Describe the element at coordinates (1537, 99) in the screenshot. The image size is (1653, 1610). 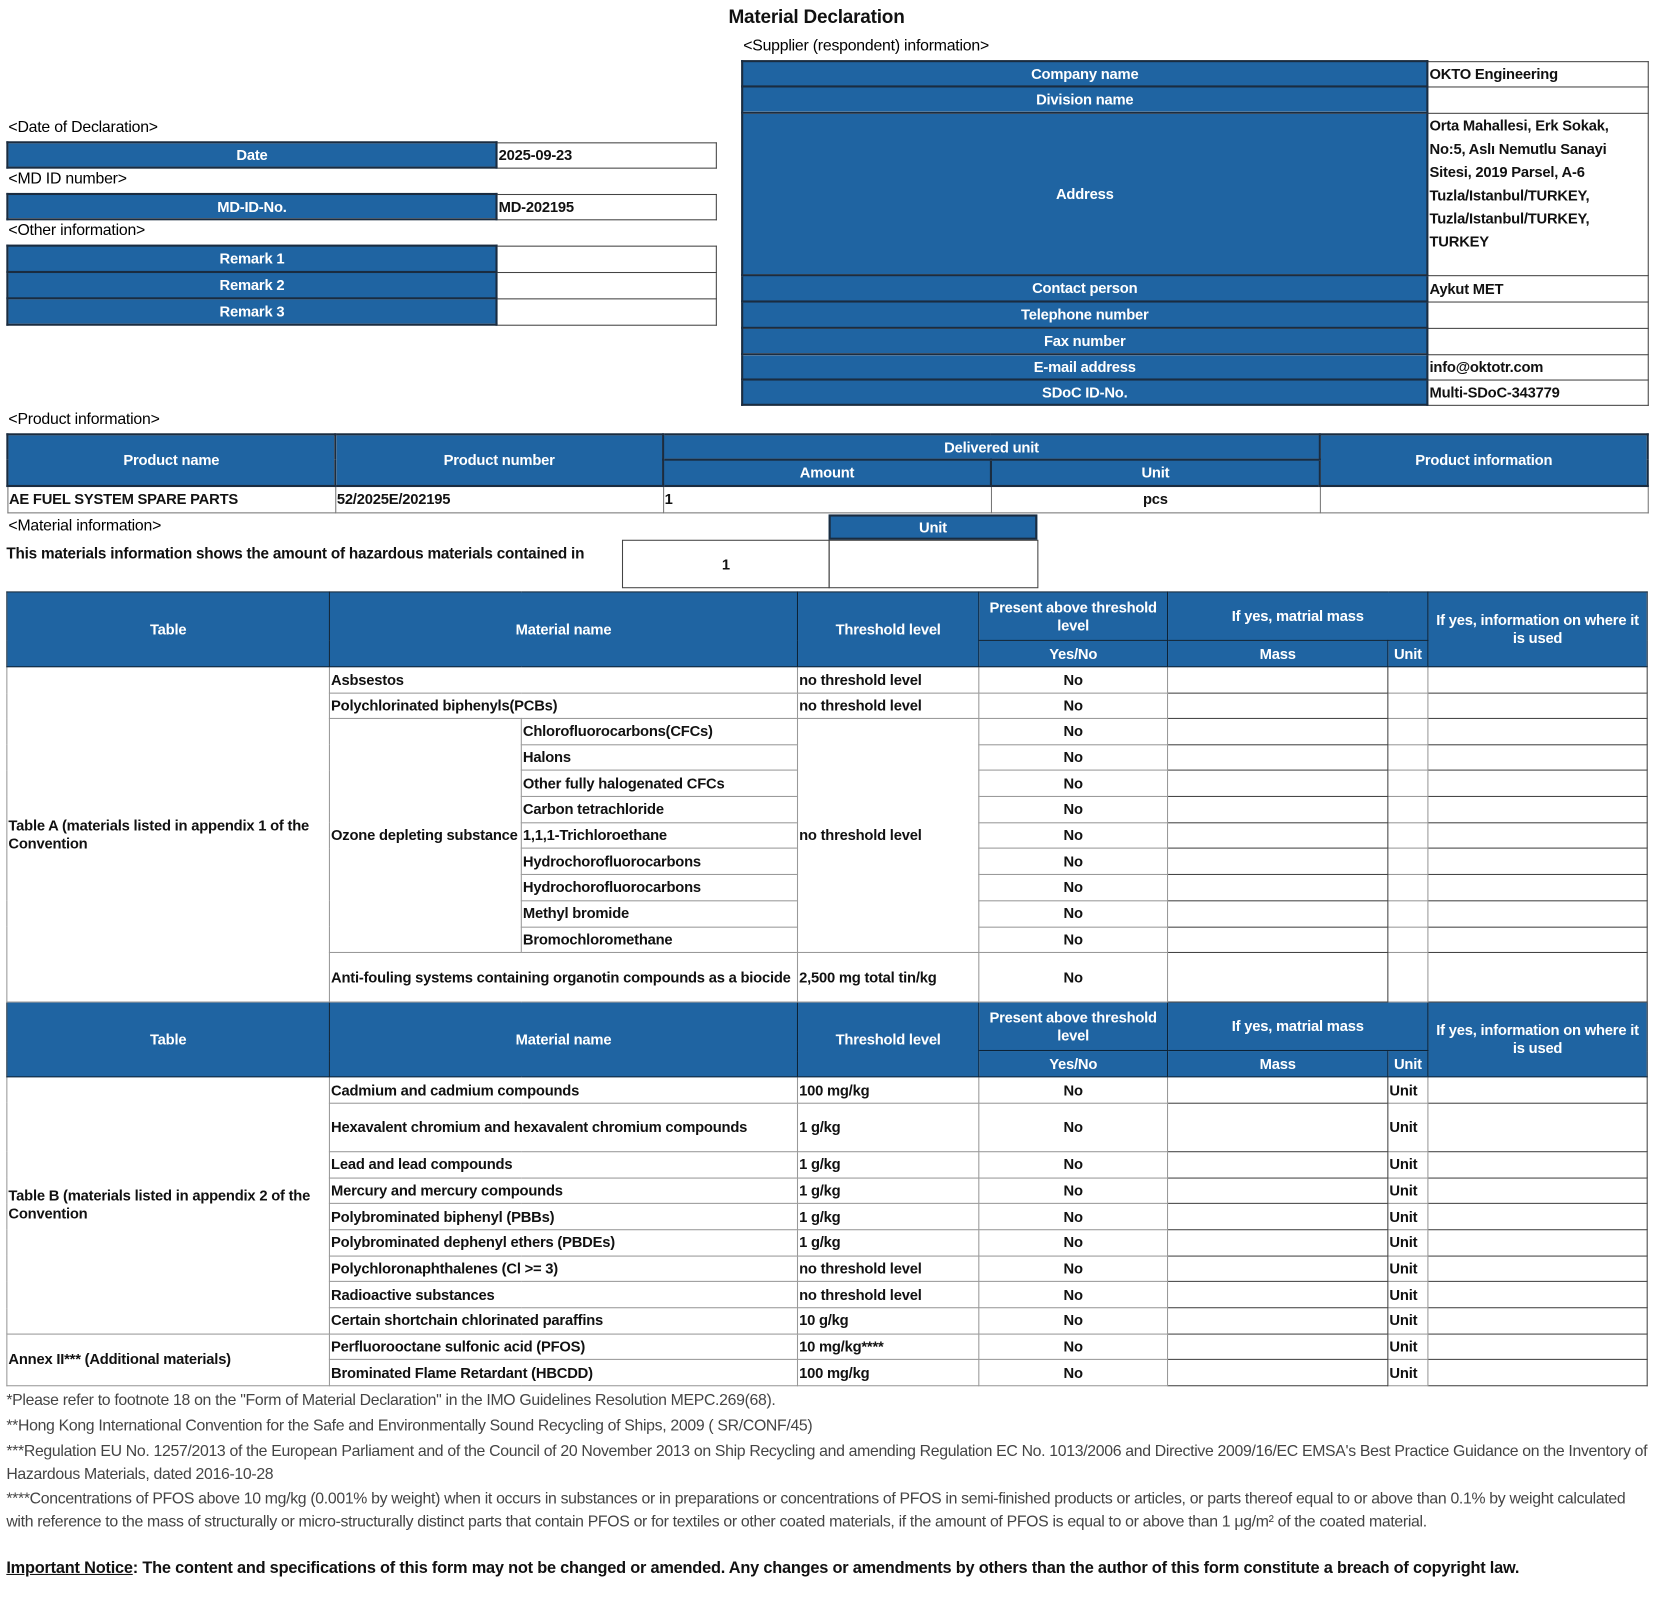
I see `division-name-field` at that location.